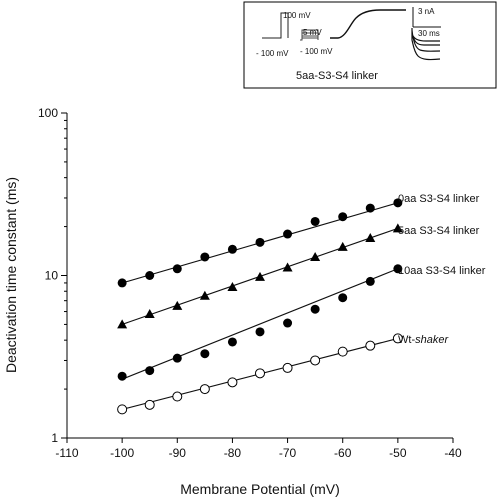 The height and width of the screenshot is (500, 498). Describe the element at coordinates (453, 453) in the screenshot. I see `x-tick-label: -40` at that location.